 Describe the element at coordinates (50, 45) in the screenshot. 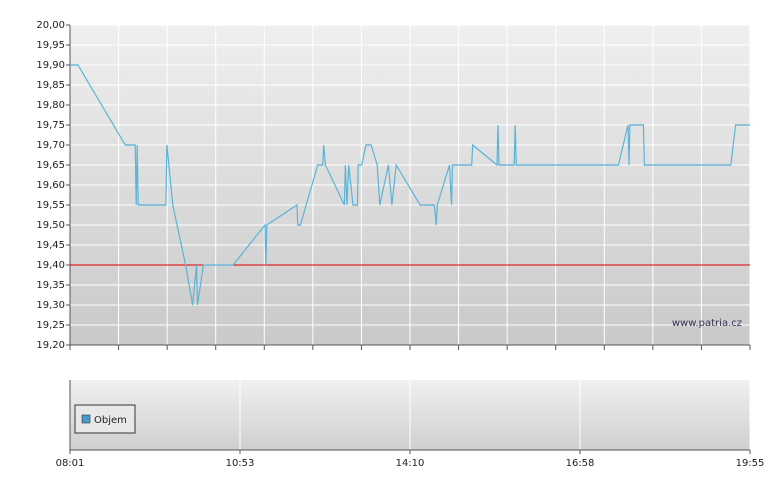

I see `y-tick-label: 19,95` at that location.